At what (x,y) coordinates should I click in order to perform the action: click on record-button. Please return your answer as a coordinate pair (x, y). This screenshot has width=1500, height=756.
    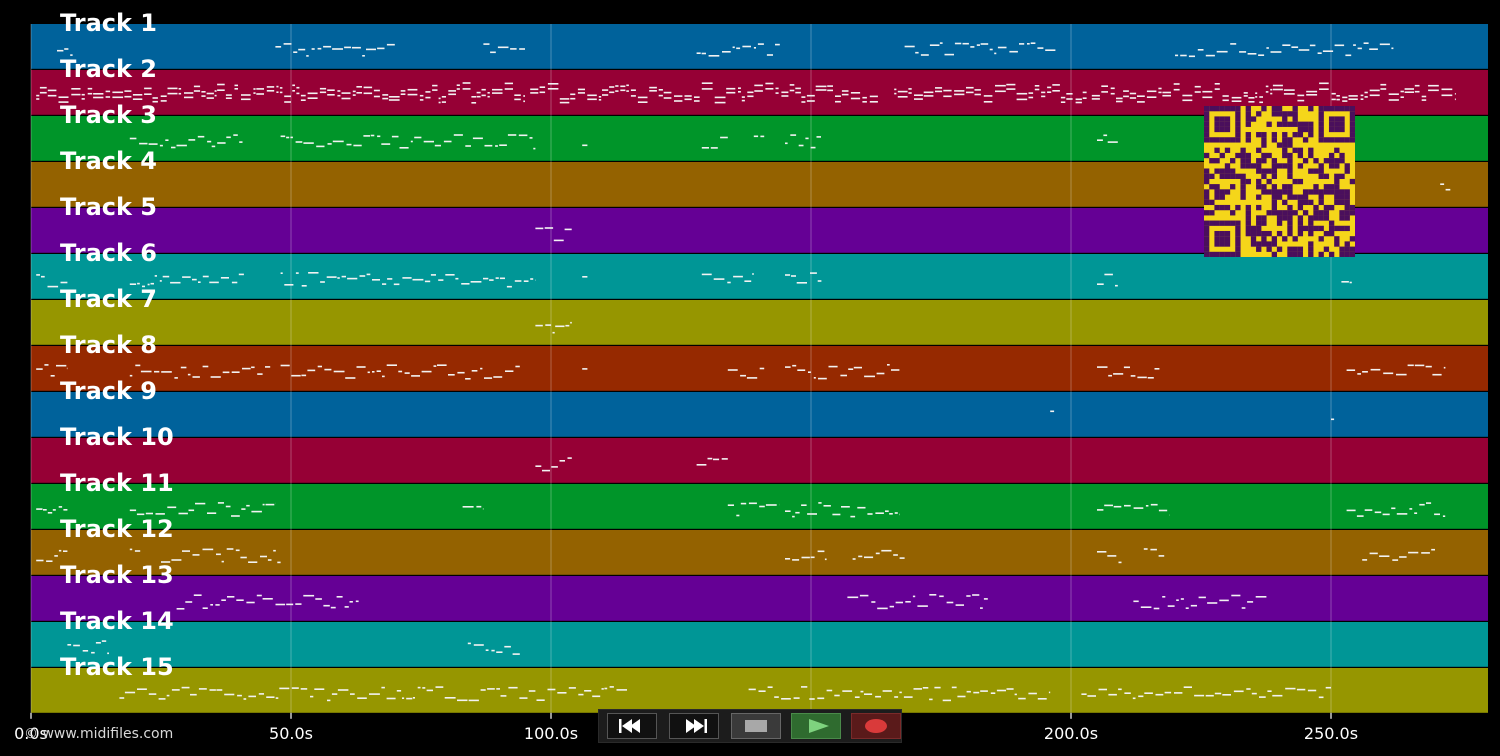
    Looking at the image, I should click on (876, 726).